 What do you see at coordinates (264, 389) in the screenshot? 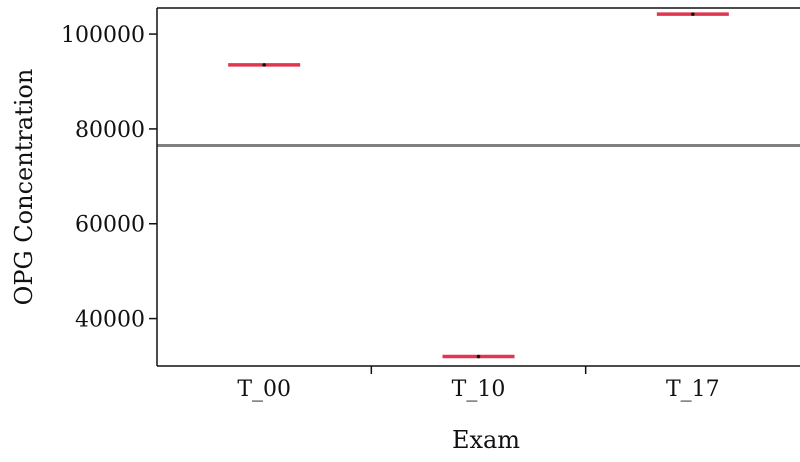
I see `x-tick-label: T_00` at bounding box center [264, 389].